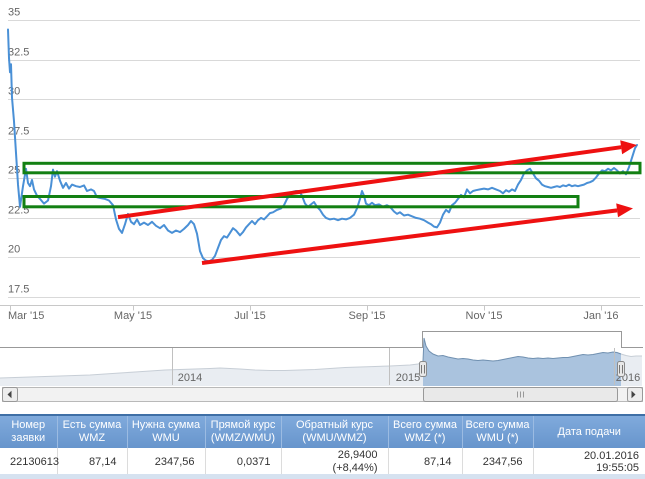 The width and height of the screenshot is (645, 479). Describe the element at coordinates (621, 369) in the screenshot. I see `navigator-handle-right` at that location.